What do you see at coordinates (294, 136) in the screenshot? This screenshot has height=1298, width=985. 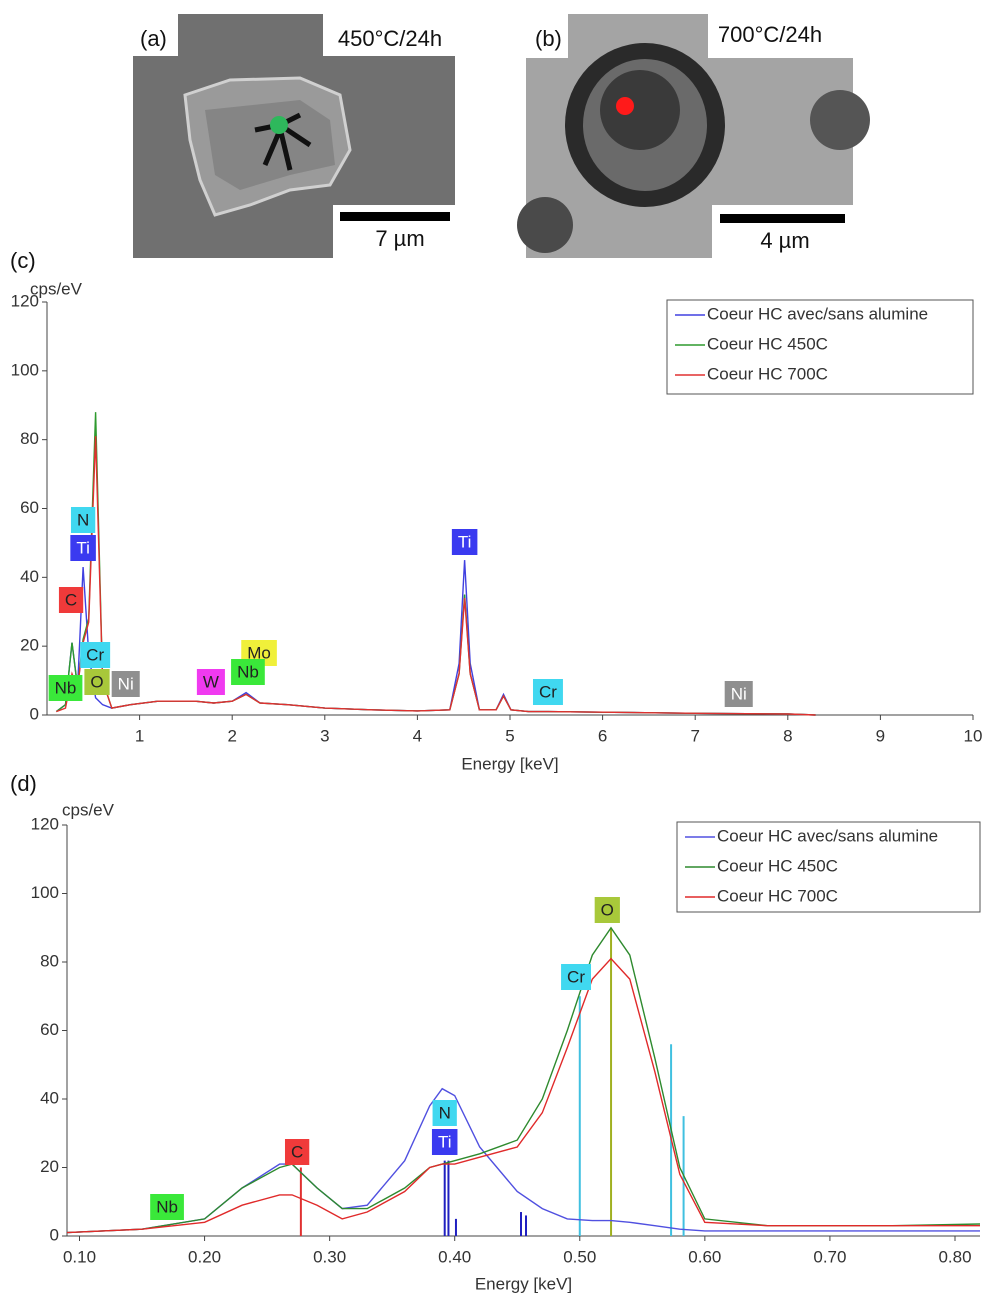 I see `sem-image-a: (a) 450°C/24h 7 µm` at bounding box center [294, 136].